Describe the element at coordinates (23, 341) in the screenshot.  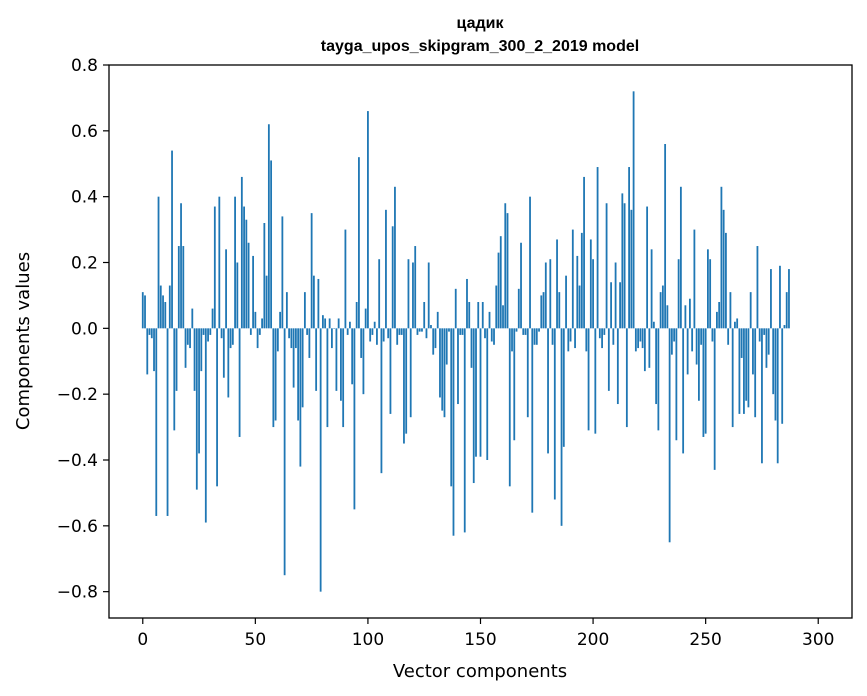
I see `y-axis-label: Components values` at that location.